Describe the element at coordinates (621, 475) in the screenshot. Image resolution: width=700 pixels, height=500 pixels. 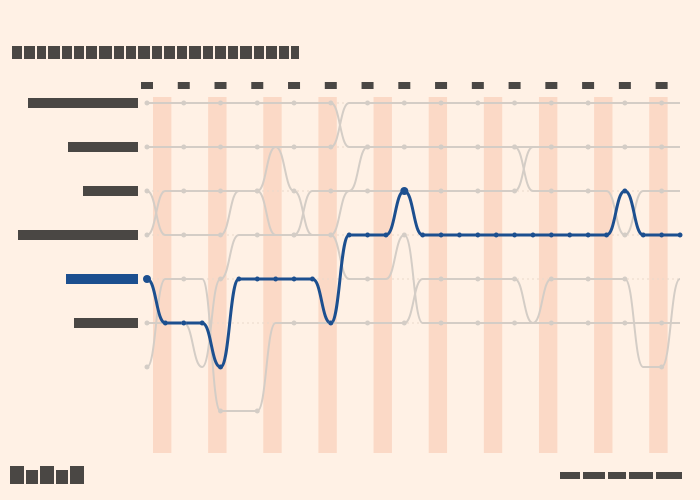
I see `credit-pixelated` at that location.